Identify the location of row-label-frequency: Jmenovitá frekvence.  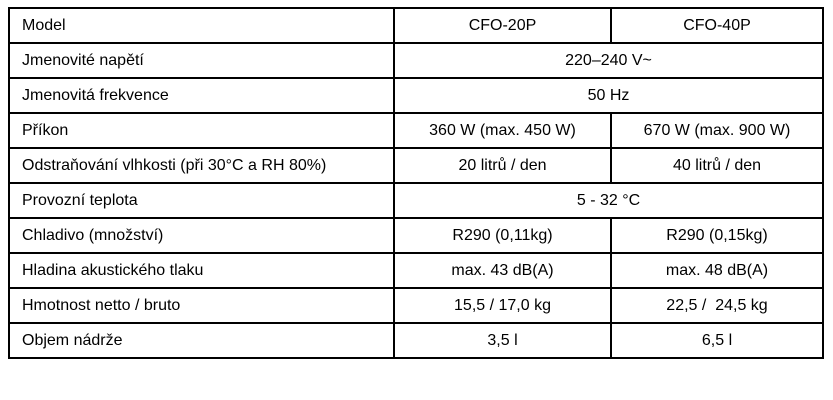
(201, 95).